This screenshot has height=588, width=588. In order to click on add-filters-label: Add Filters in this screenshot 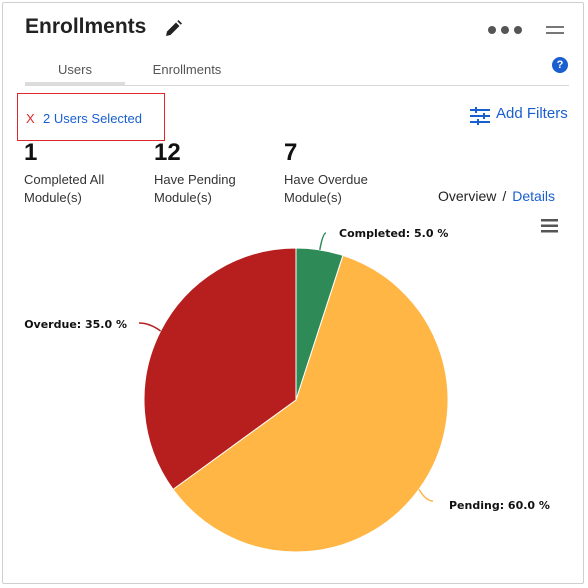, I will do `click(532, 113)`.